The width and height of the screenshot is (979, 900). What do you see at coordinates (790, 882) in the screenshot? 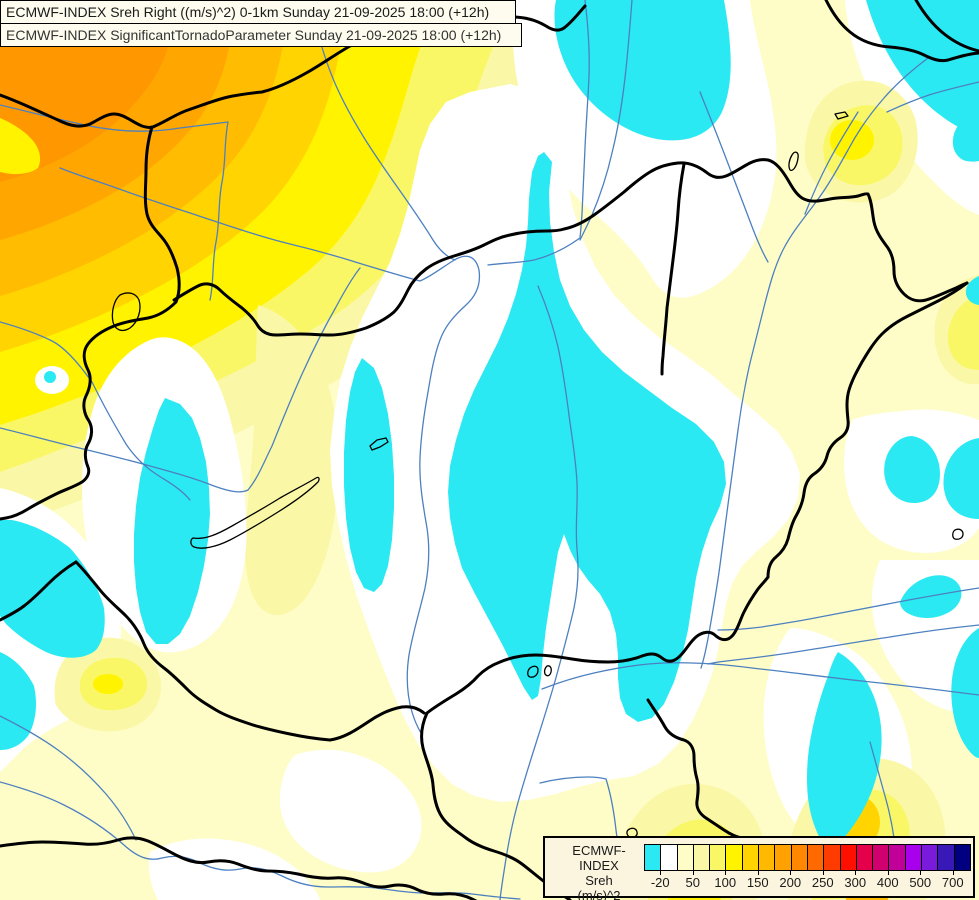
I see `legend-tick-label: 200` at bounding box center [790, 882].